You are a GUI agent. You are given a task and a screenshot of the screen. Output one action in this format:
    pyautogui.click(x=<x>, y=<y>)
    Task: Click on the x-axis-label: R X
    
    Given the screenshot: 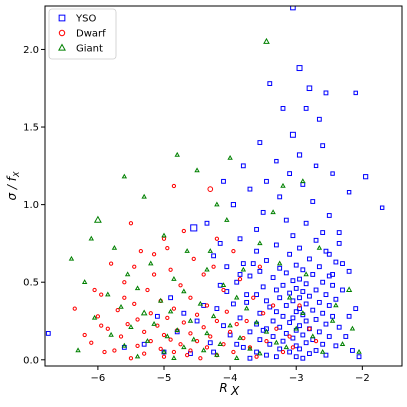 What is the action you would take?
    pyautogui.click(x=229, y=389)
    